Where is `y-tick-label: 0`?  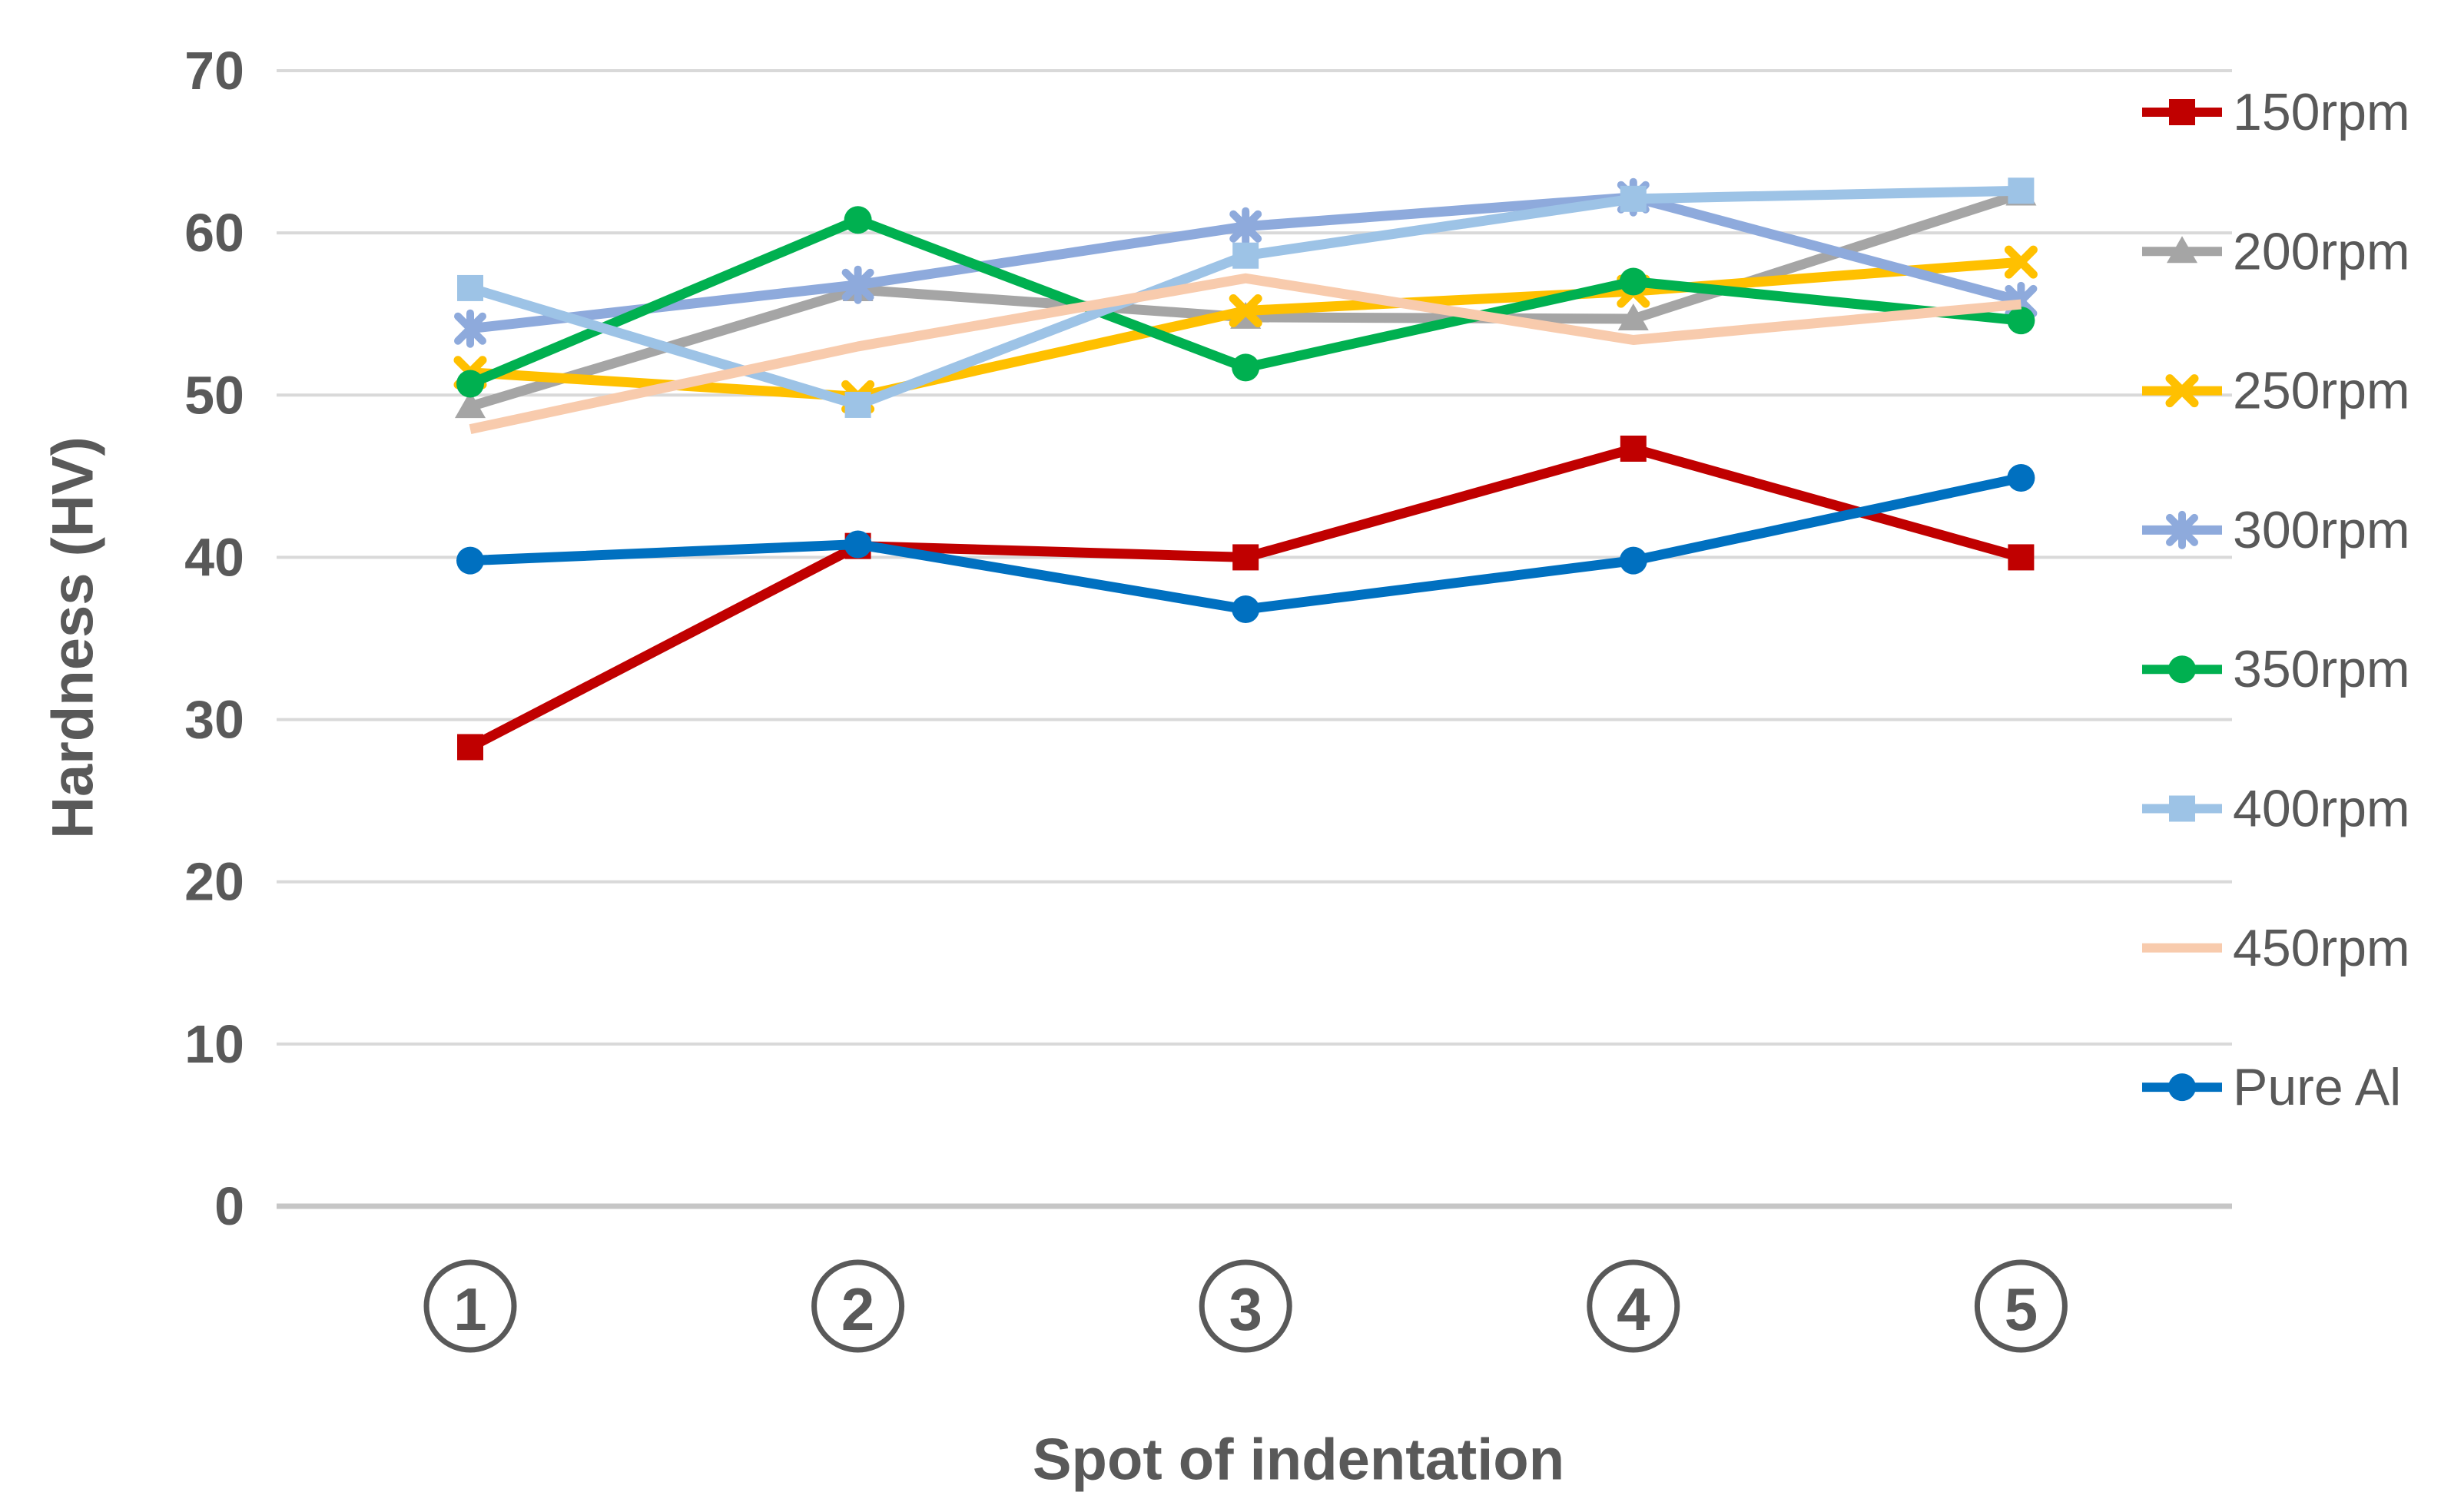
y-tick-label: 0 is located at coordinates (229, 1206).